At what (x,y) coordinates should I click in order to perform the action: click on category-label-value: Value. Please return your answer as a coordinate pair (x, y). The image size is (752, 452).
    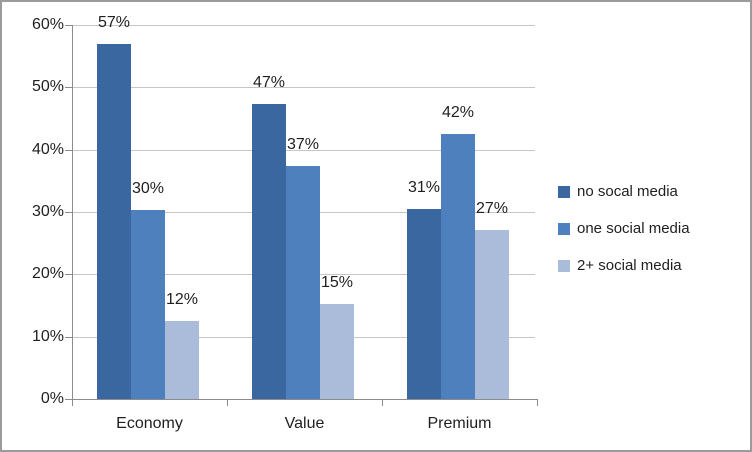
    Looking at the image, I should click on (304, 423).